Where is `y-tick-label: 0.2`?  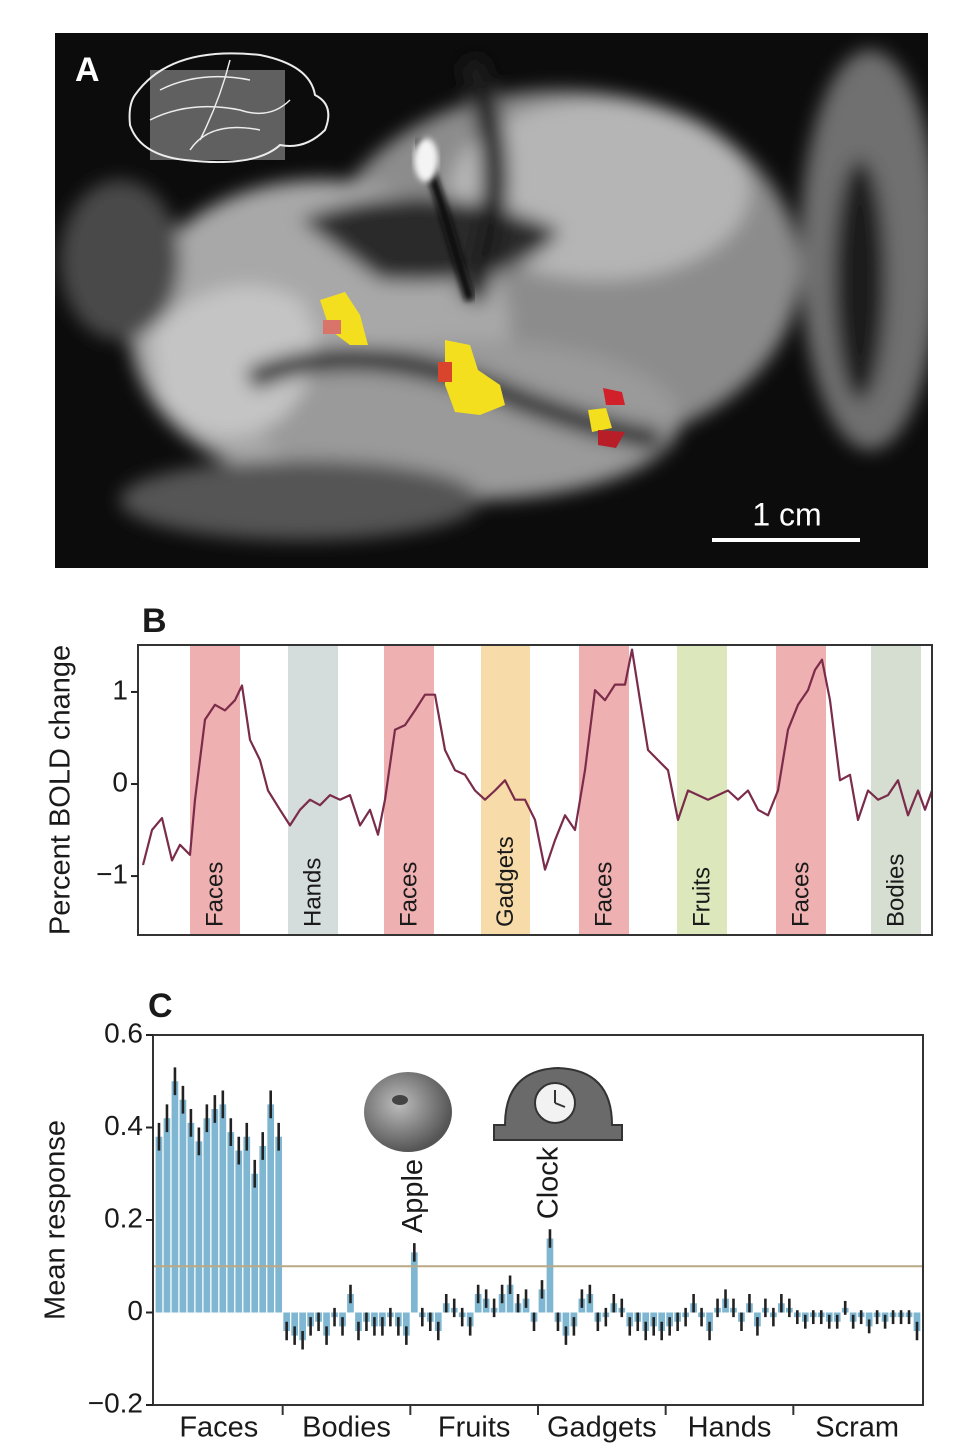 y-tick-label: 0.2 is located at coordinates (123, 1217).